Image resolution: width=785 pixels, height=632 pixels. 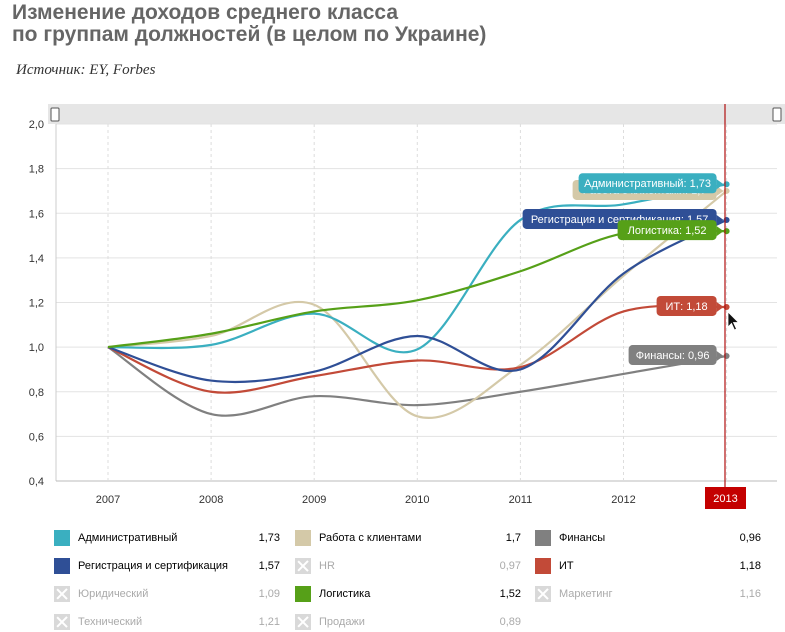 What do you see at coordinates (269, 622) in the screenshot?
I see `legend-value: 1,21` at bounding box center [269, 622].